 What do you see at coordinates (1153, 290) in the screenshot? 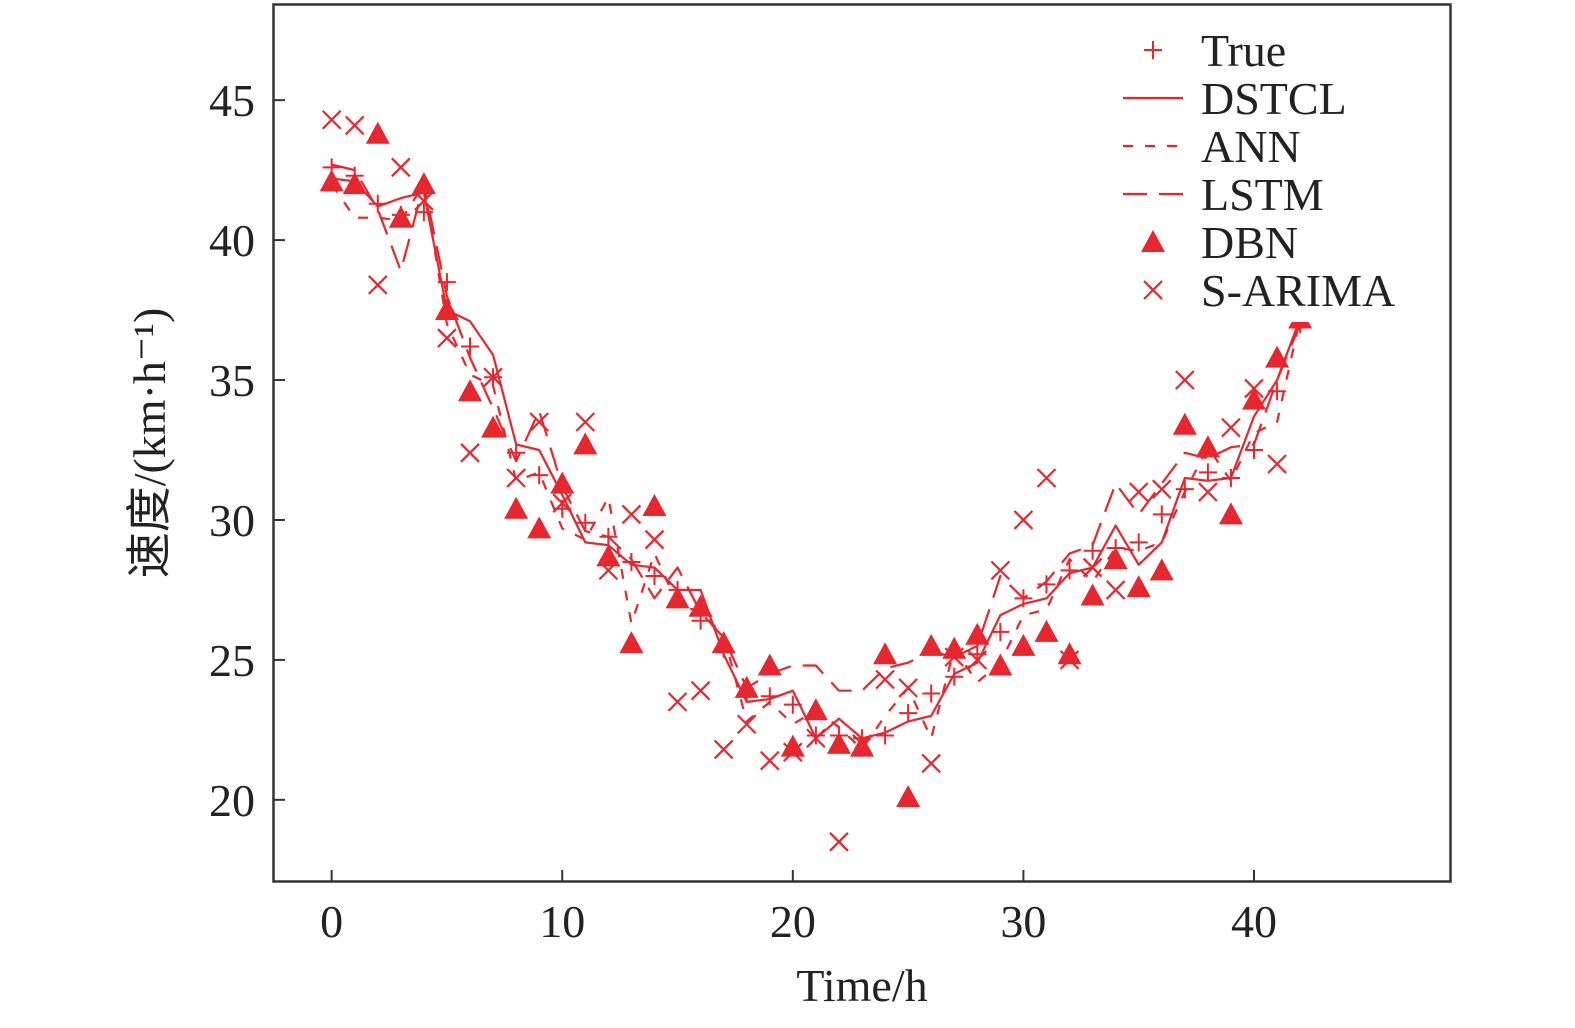
I see `legend-swatch-s-arima` at bounding box center [1153, 290].